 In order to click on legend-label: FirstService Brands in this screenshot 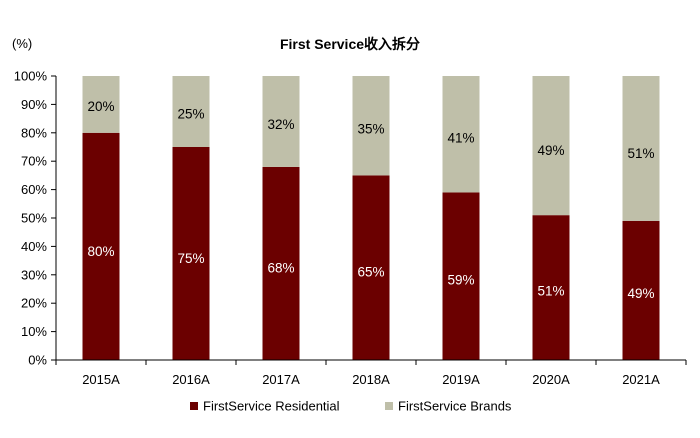, I will do `click(455, 406)`.